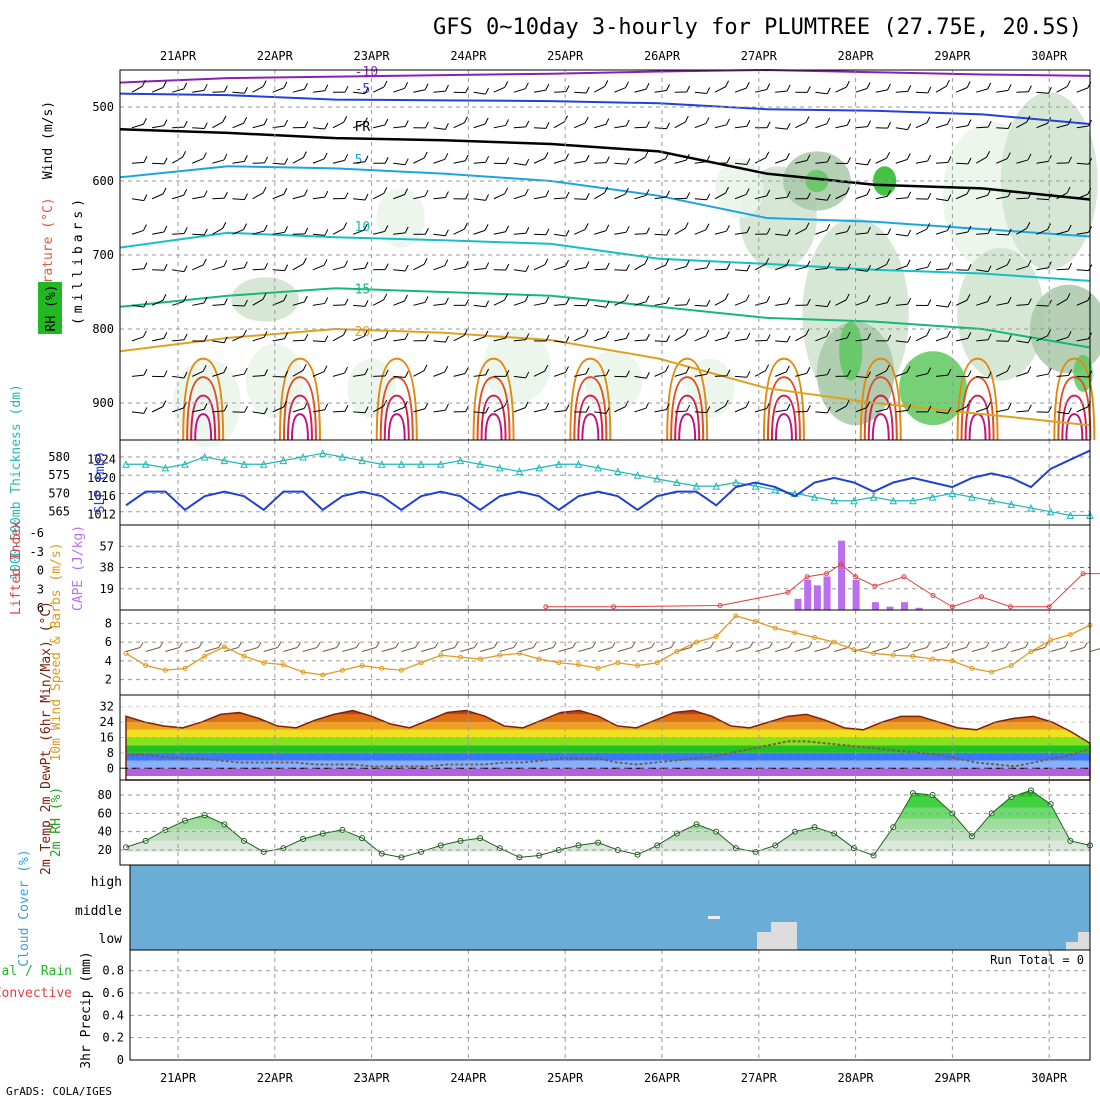 This screenshot has height=1100, width=1100. What do you see at coordinates (372, 1078) in the screenshot?
I see `date-label-bottom: 23APR` at bounding box center [372, 1078].